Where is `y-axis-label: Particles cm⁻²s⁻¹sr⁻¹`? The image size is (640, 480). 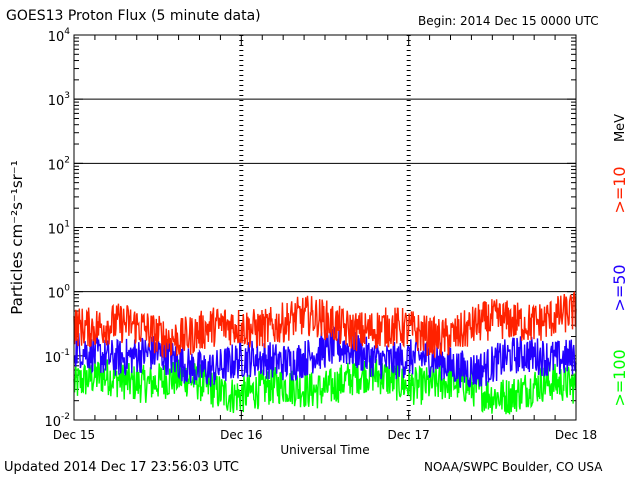 y-axis-label: Particles cm⁻²s⁻¹sr⁻¹ is located at coordinates (17, 237).